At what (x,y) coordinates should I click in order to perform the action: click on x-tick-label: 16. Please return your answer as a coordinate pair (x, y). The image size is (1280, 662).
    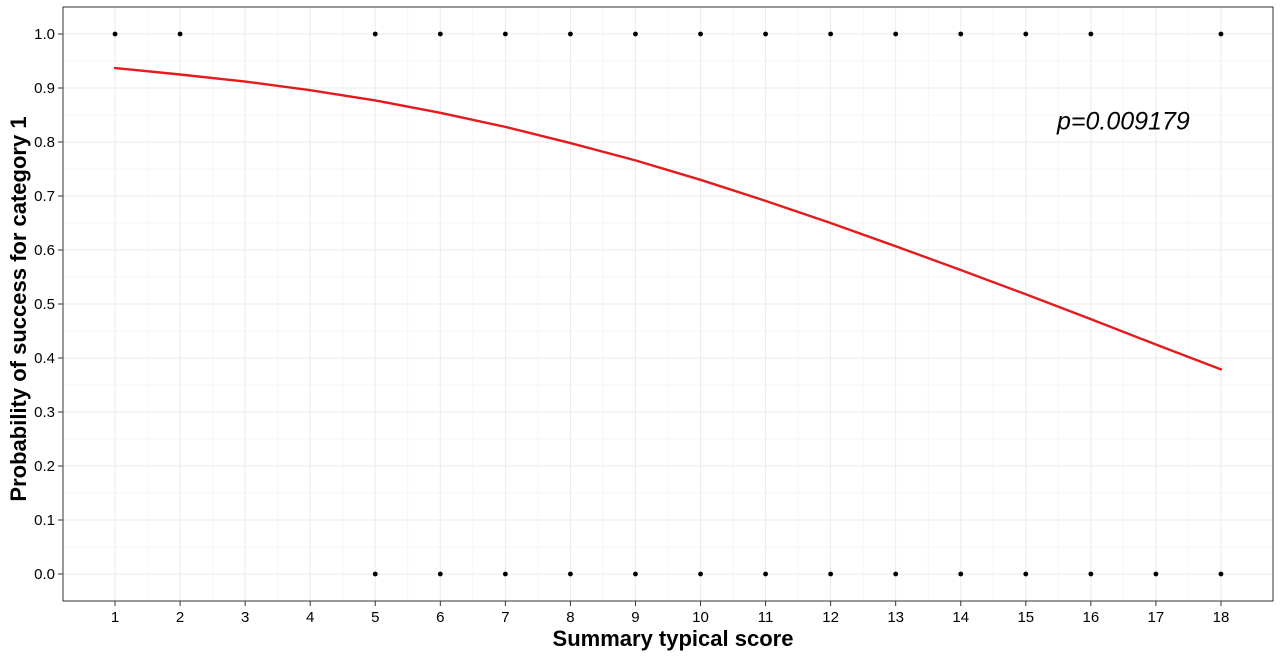
    Looking at the image, I should click on (1091, 617).